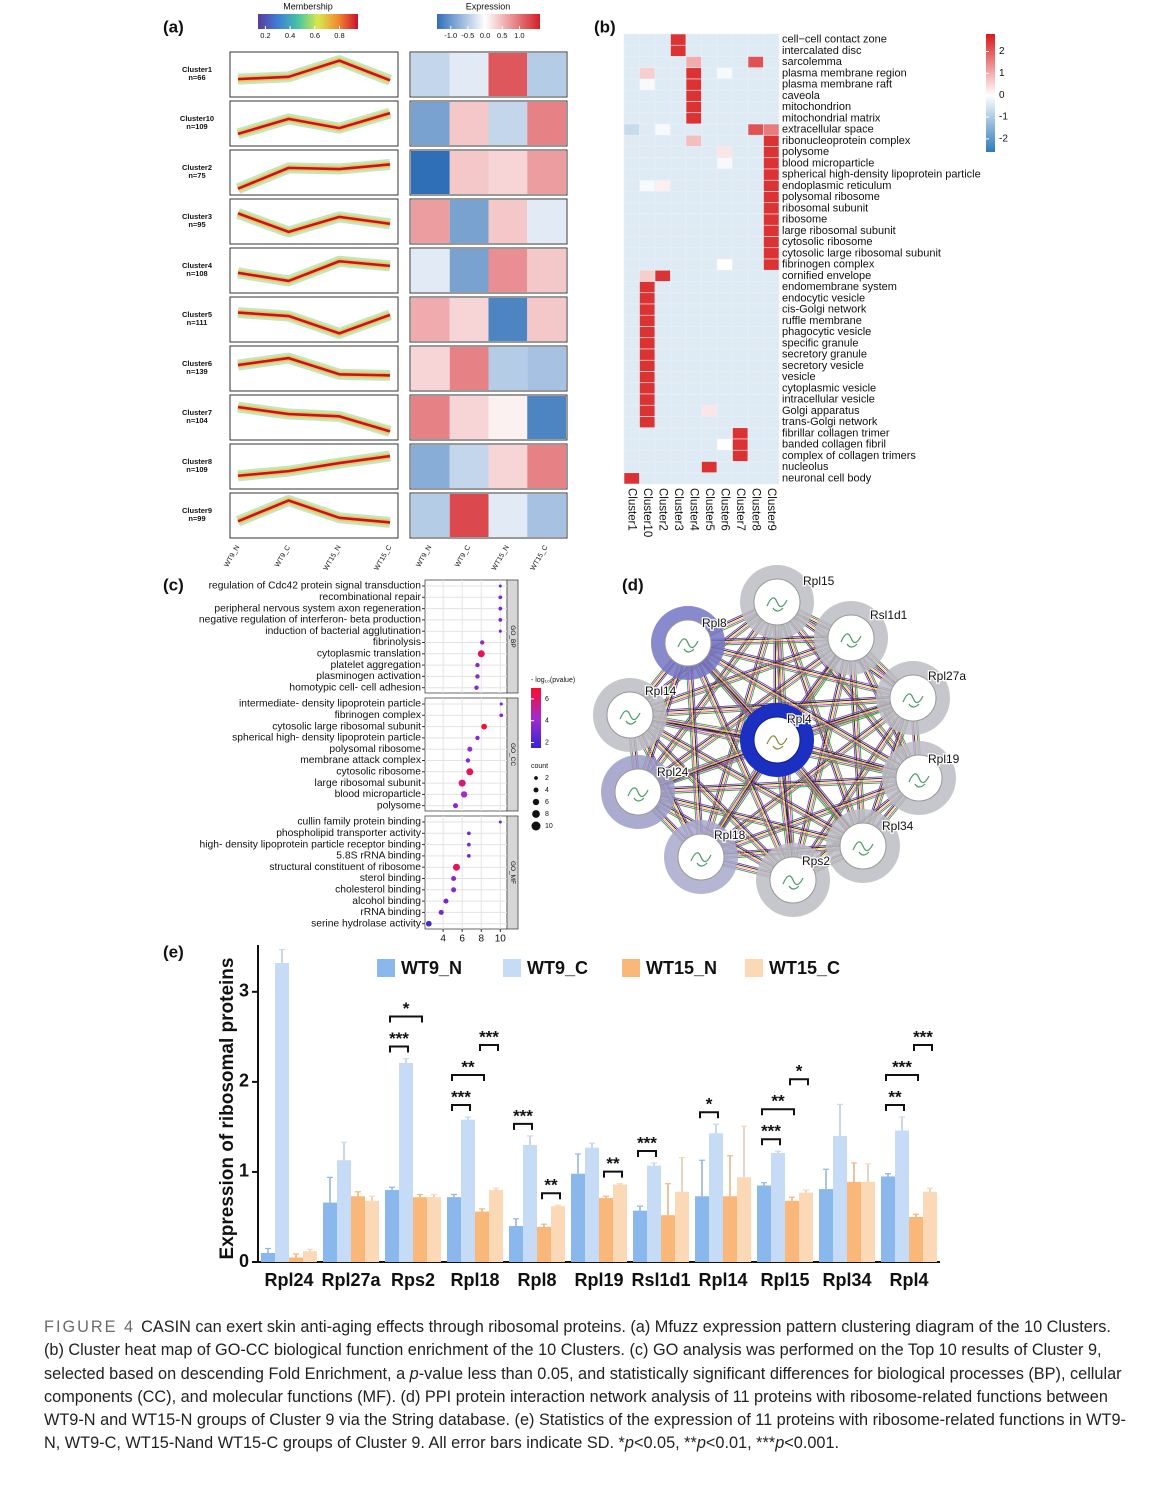 The width and height of the screenshot is (1170, 1504). I want to click on row-label: ruffle membrane, so click(822, 321).